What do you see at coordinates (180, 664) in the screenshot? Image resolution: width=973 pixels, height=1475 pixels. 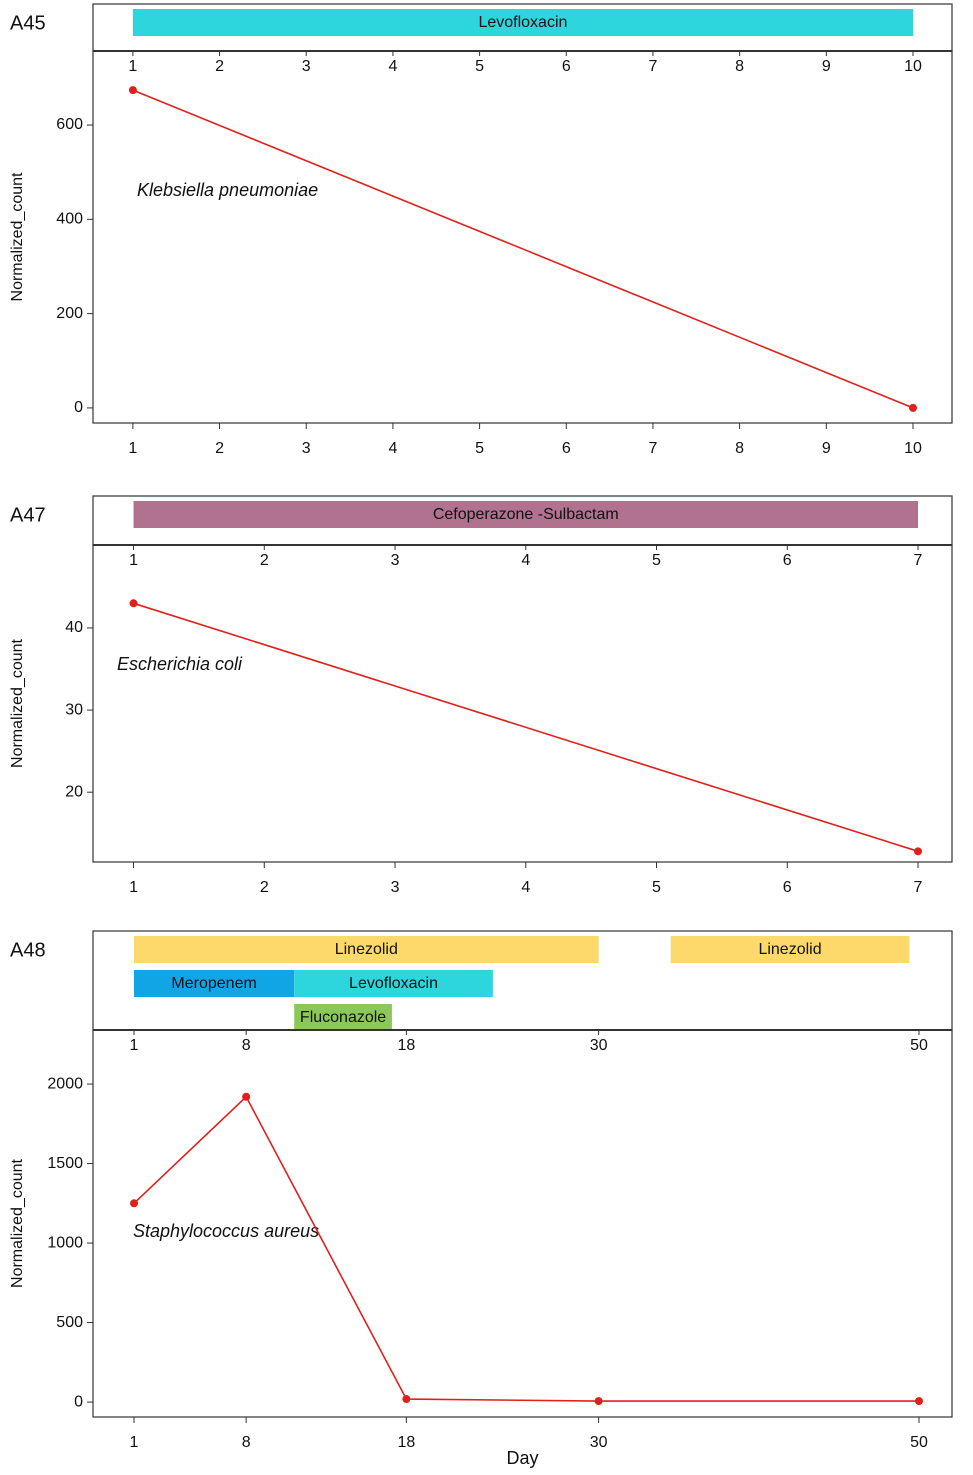 I see `annotation: Escherichia coli` at bounding box center [180, 664].